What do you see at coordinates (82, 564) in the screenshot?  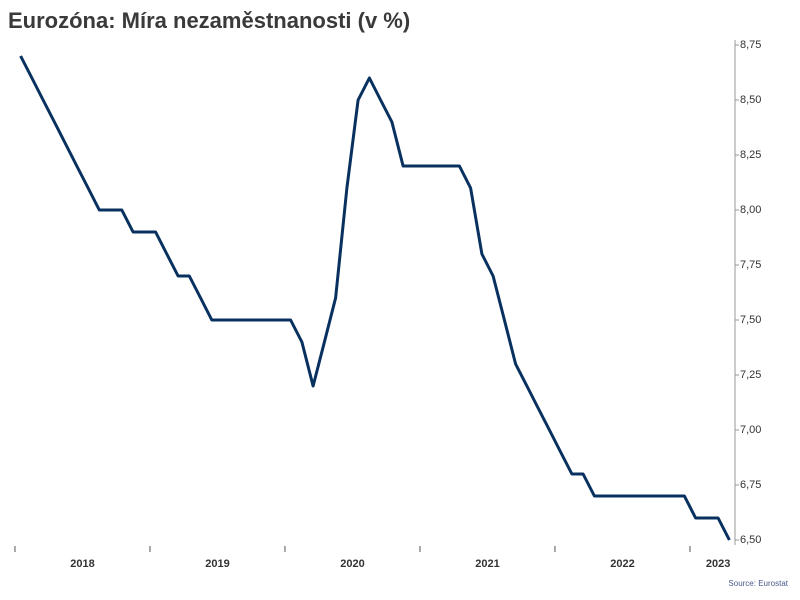 I see `x-tick-label: 2018` at bounding box center [82, 564].